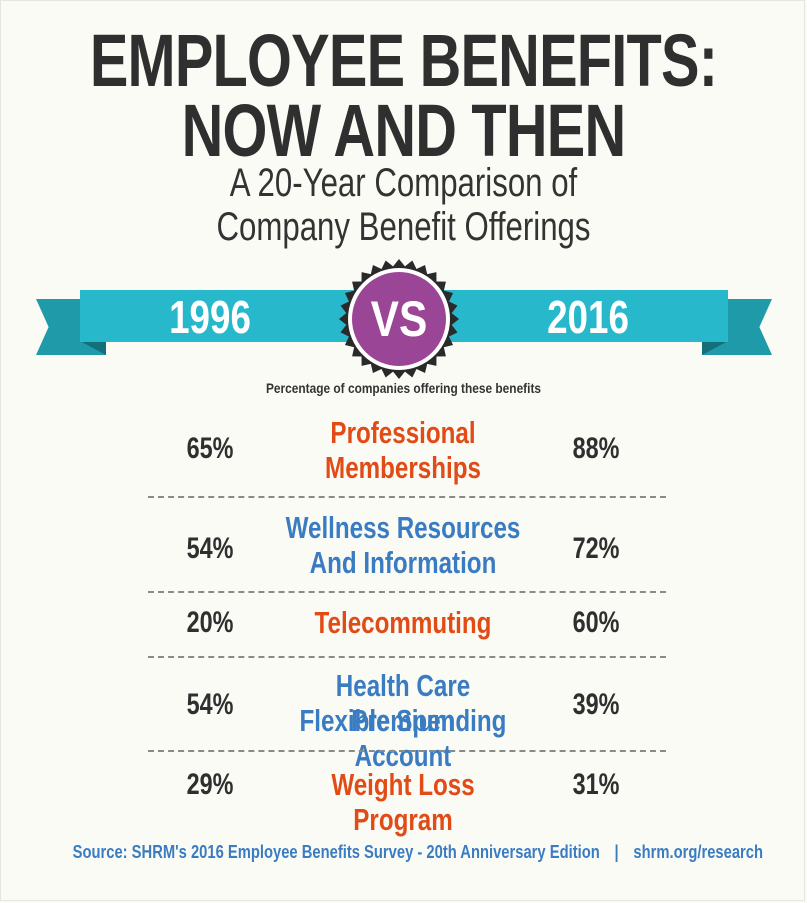  I want to click on vs-label: VS, so click(399, 319).